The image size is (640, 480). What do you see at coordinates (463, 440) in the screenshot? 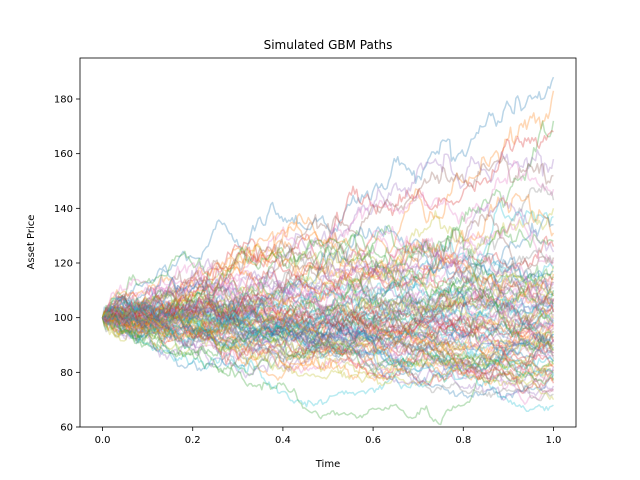
I see `x-tick-label: 0.8` at bounding box center [463, 440].